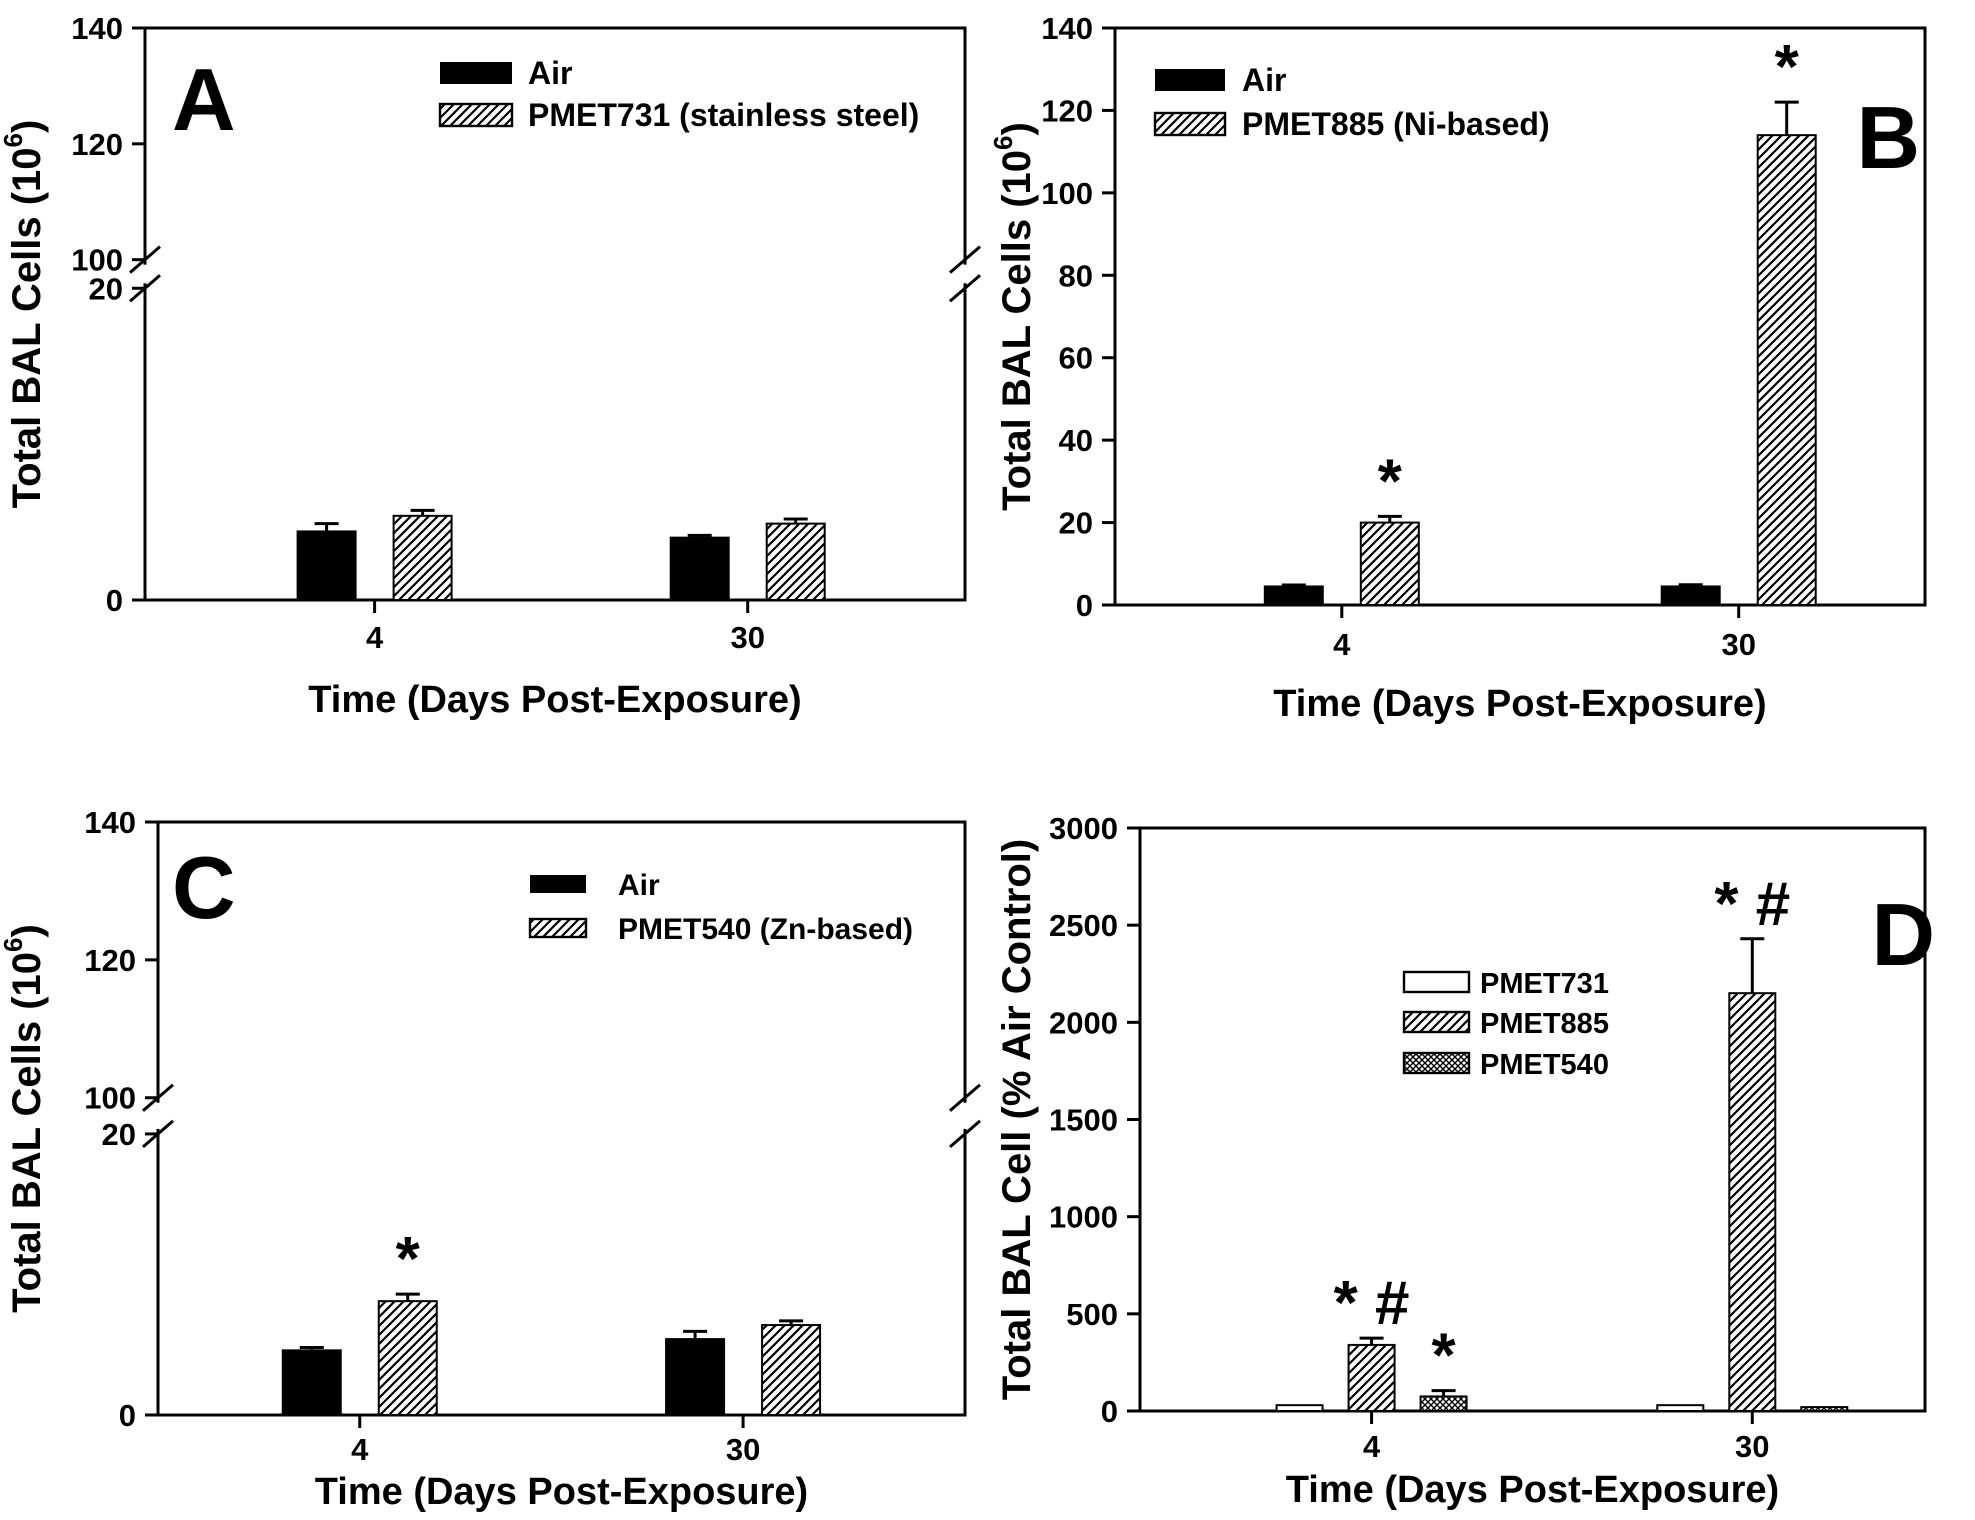  What do you see at coordinates (1371, 1378) in the screenshot?
I see `bar-pmet885-day4` at bounding box center [1371, 1378].